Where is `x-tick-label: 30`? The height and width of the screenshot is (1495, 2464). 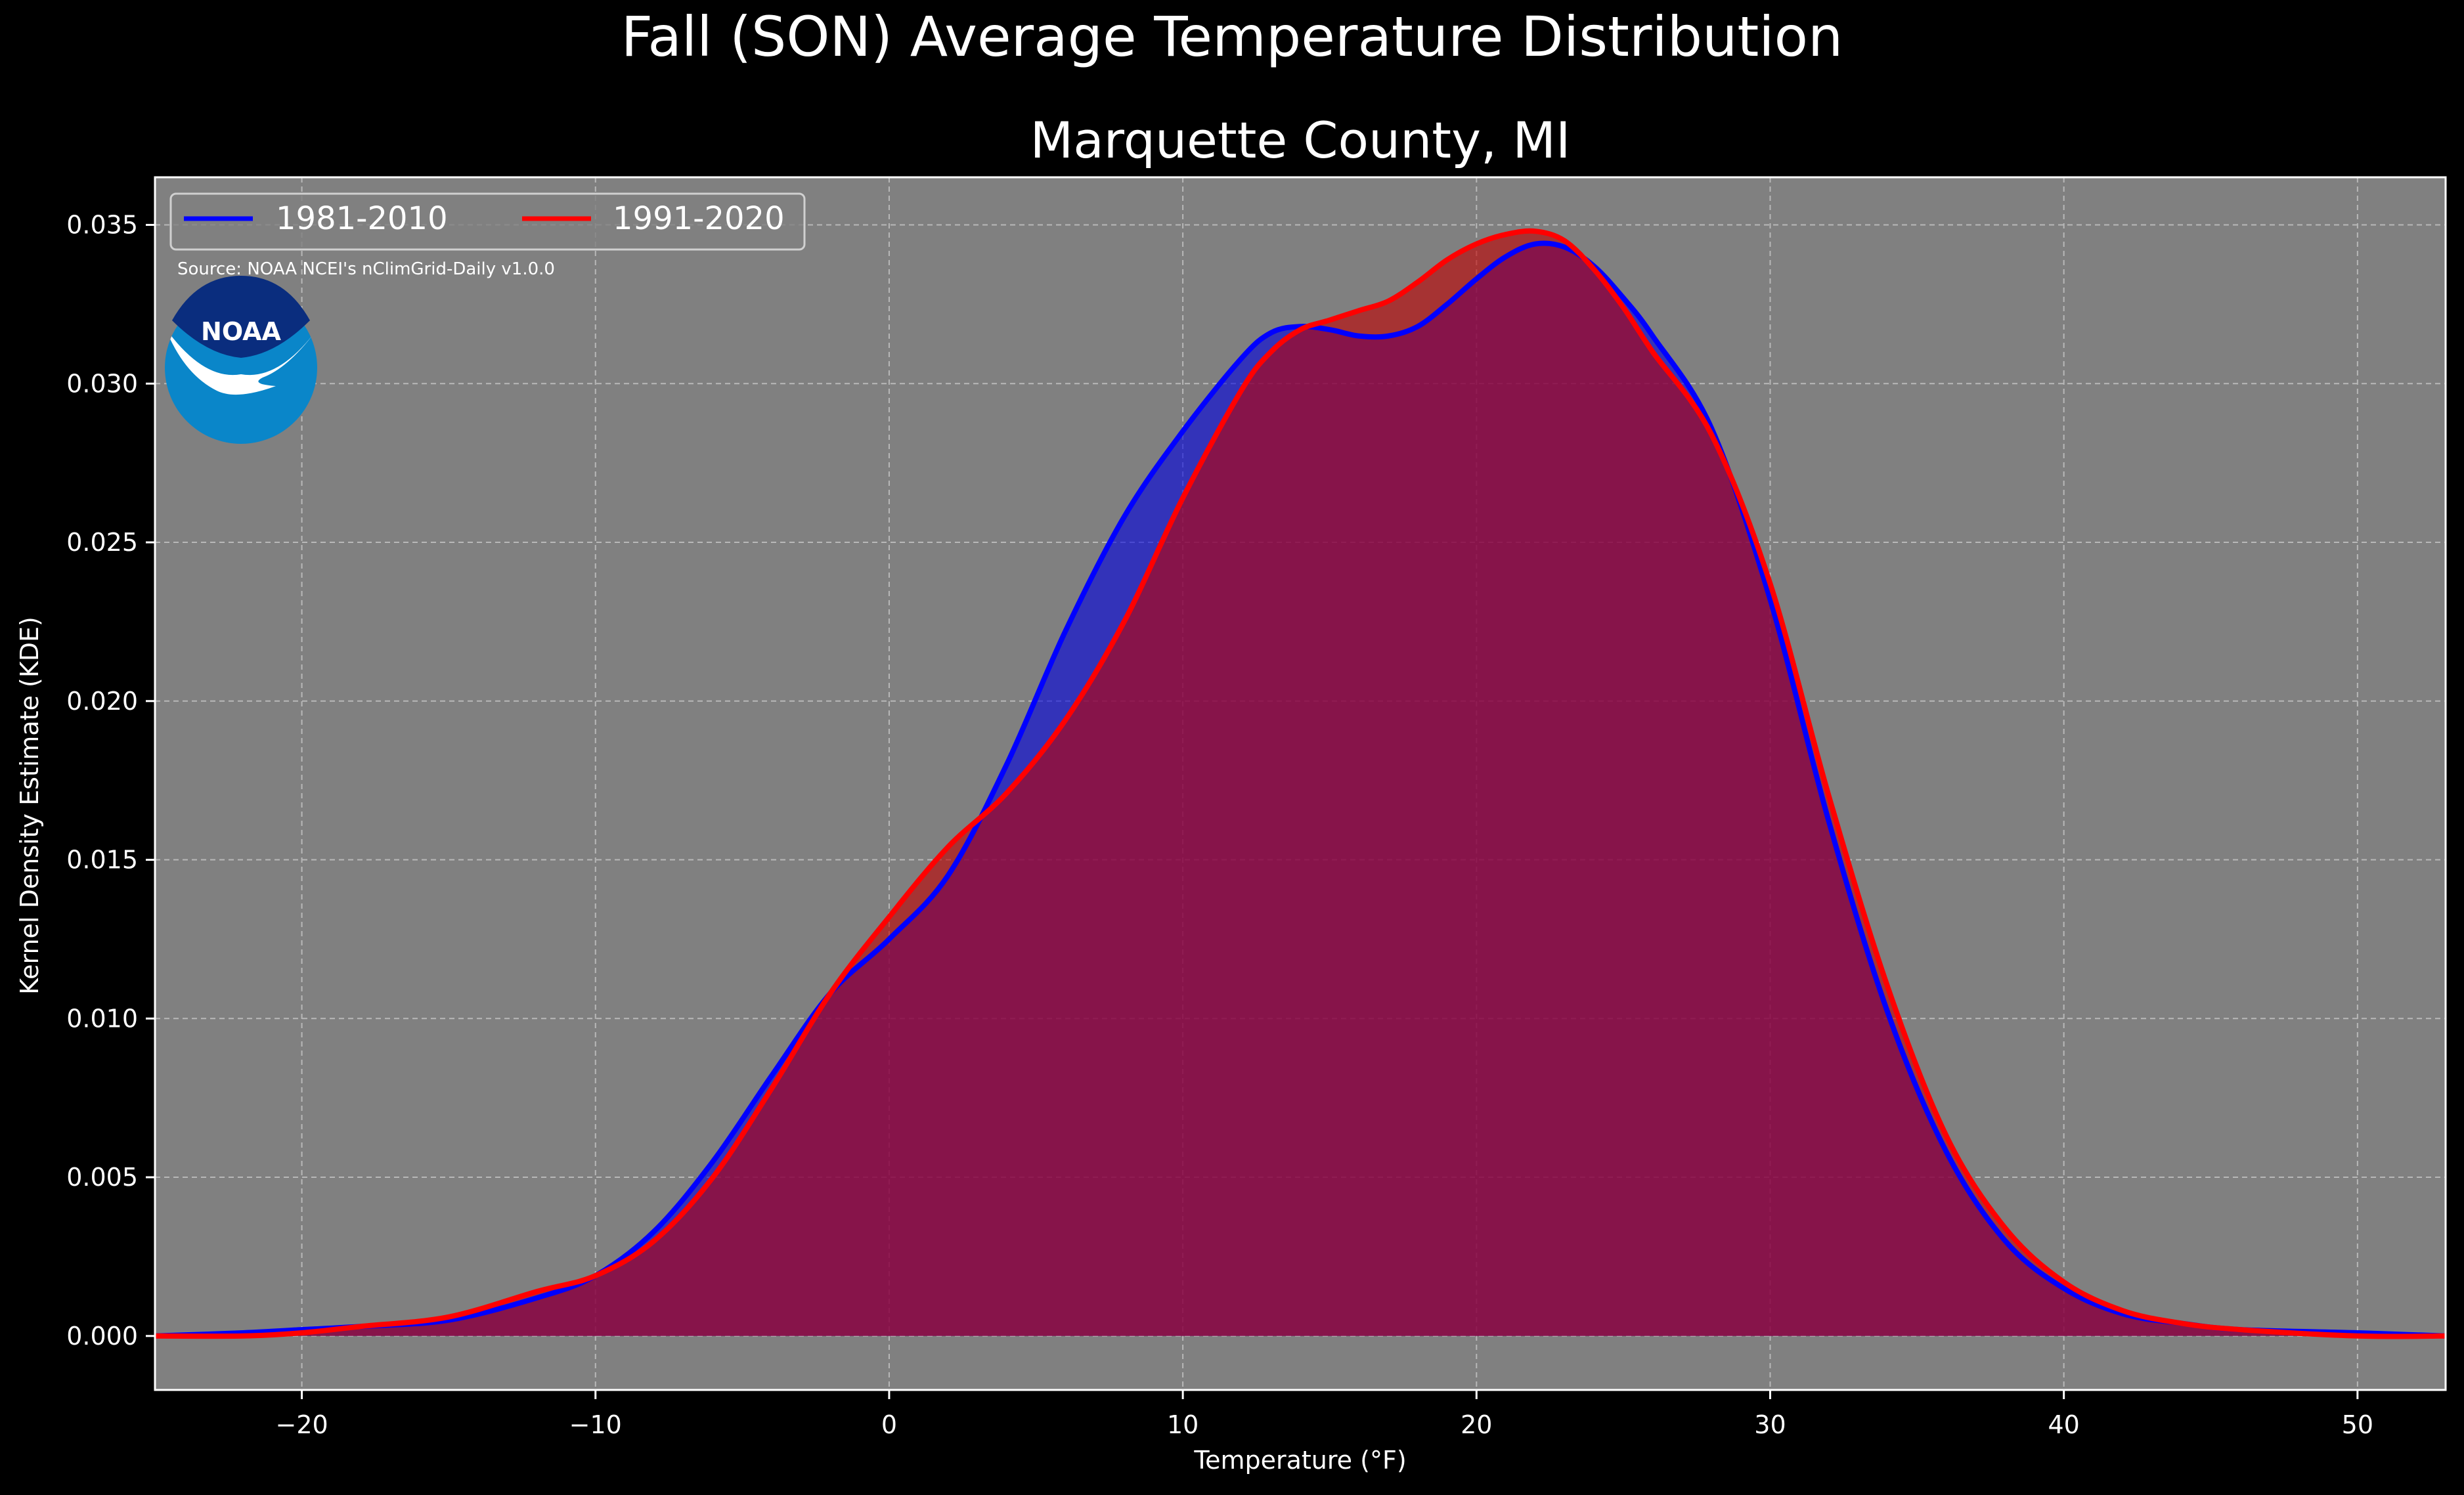
x-tick-label: 30 is located at coordinates (1770, 1424).